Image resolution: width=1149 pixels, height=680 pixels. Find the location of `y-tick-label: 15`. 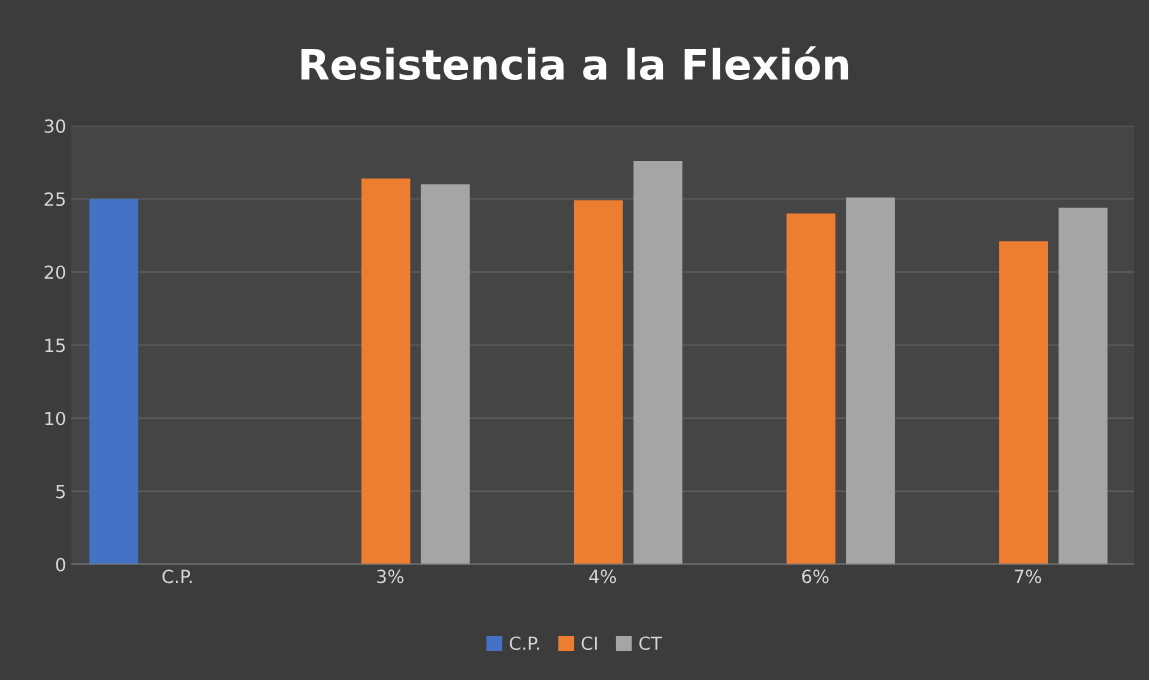

y-tick-label: 15 is located at coordinates (55, 345).